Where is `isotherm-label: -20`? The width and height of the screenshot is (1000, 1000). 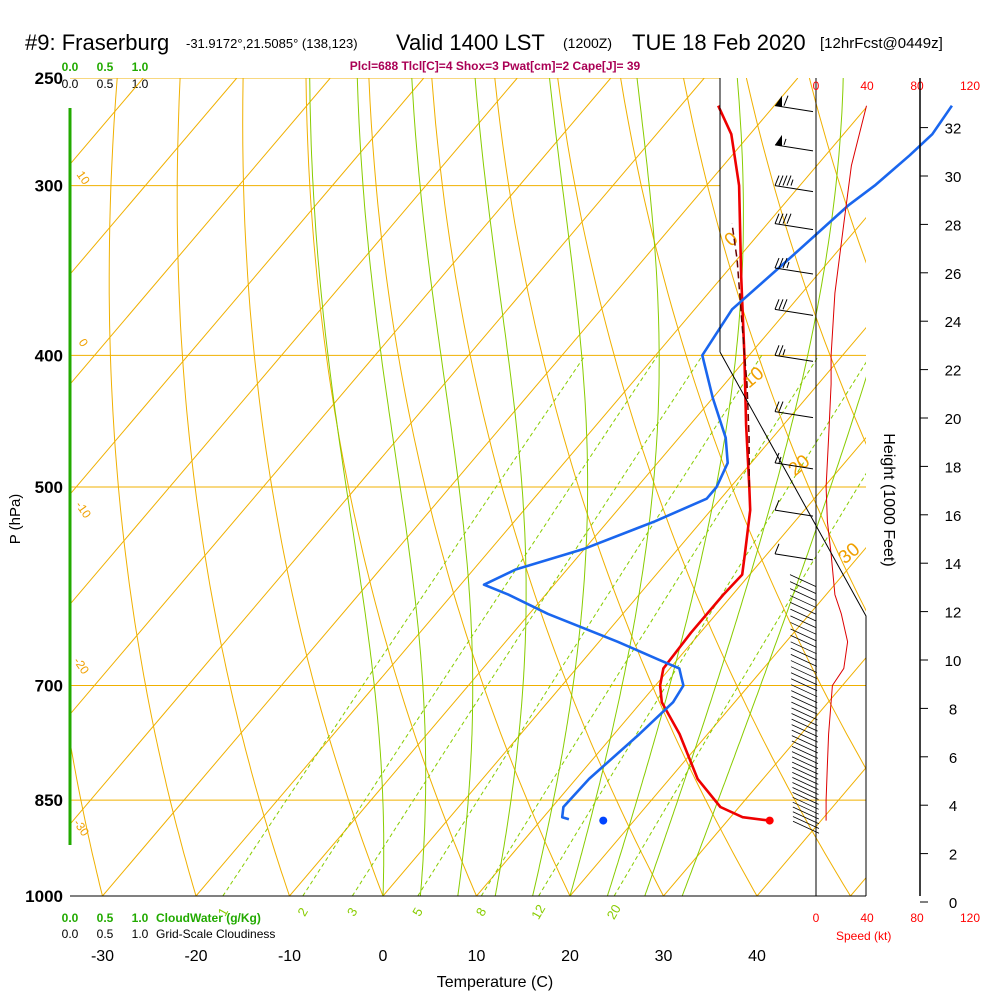 isotherm-label: -20 is located at coordinates (82, 666).